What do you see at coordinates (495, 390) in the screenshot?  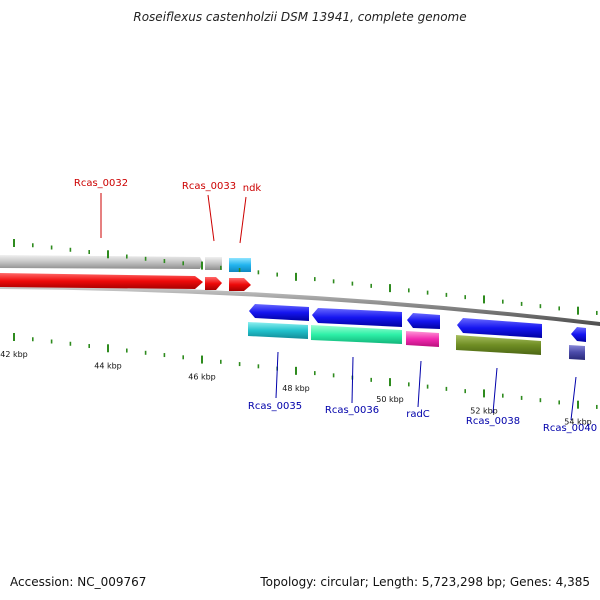 I see `leader-line-rcas0038` at bounding box center [495, 390].